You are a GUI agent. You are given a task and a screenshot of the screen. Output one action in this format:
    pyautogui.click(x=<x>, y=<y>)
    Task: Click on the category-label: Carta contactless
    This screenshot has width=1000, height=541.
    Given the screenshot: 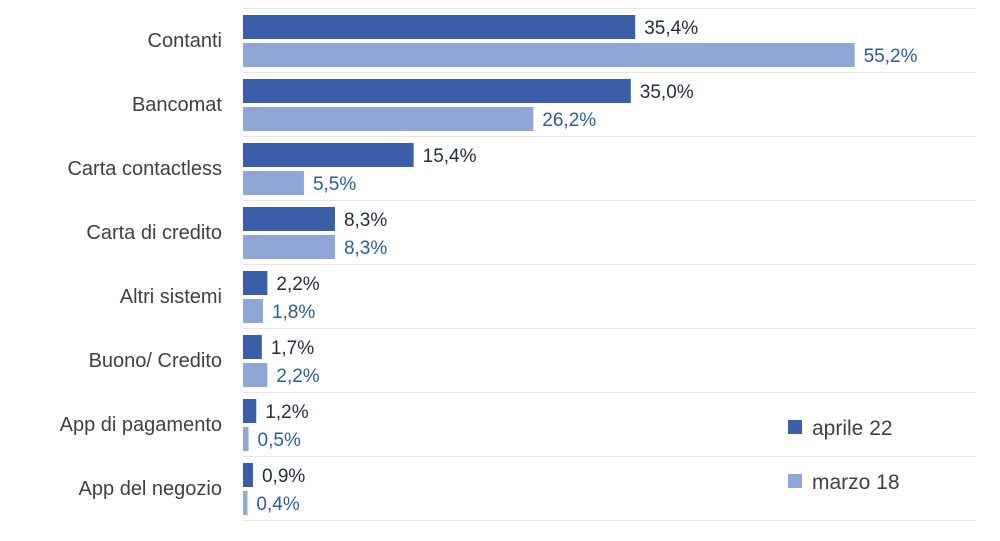 What is the action you would take?
    pyautogui.click(x=144, y=169)
    